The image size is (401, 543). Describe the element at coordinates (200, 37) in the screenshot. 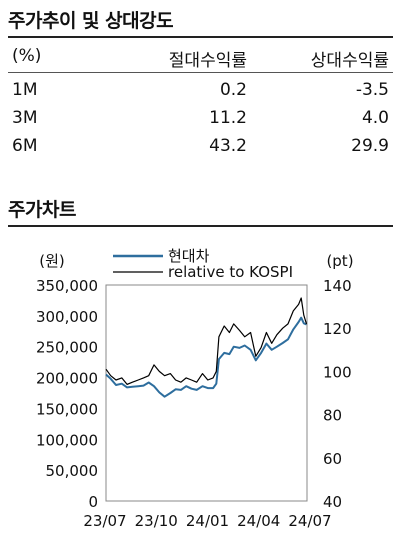

I see `table-top-rule` at that location.